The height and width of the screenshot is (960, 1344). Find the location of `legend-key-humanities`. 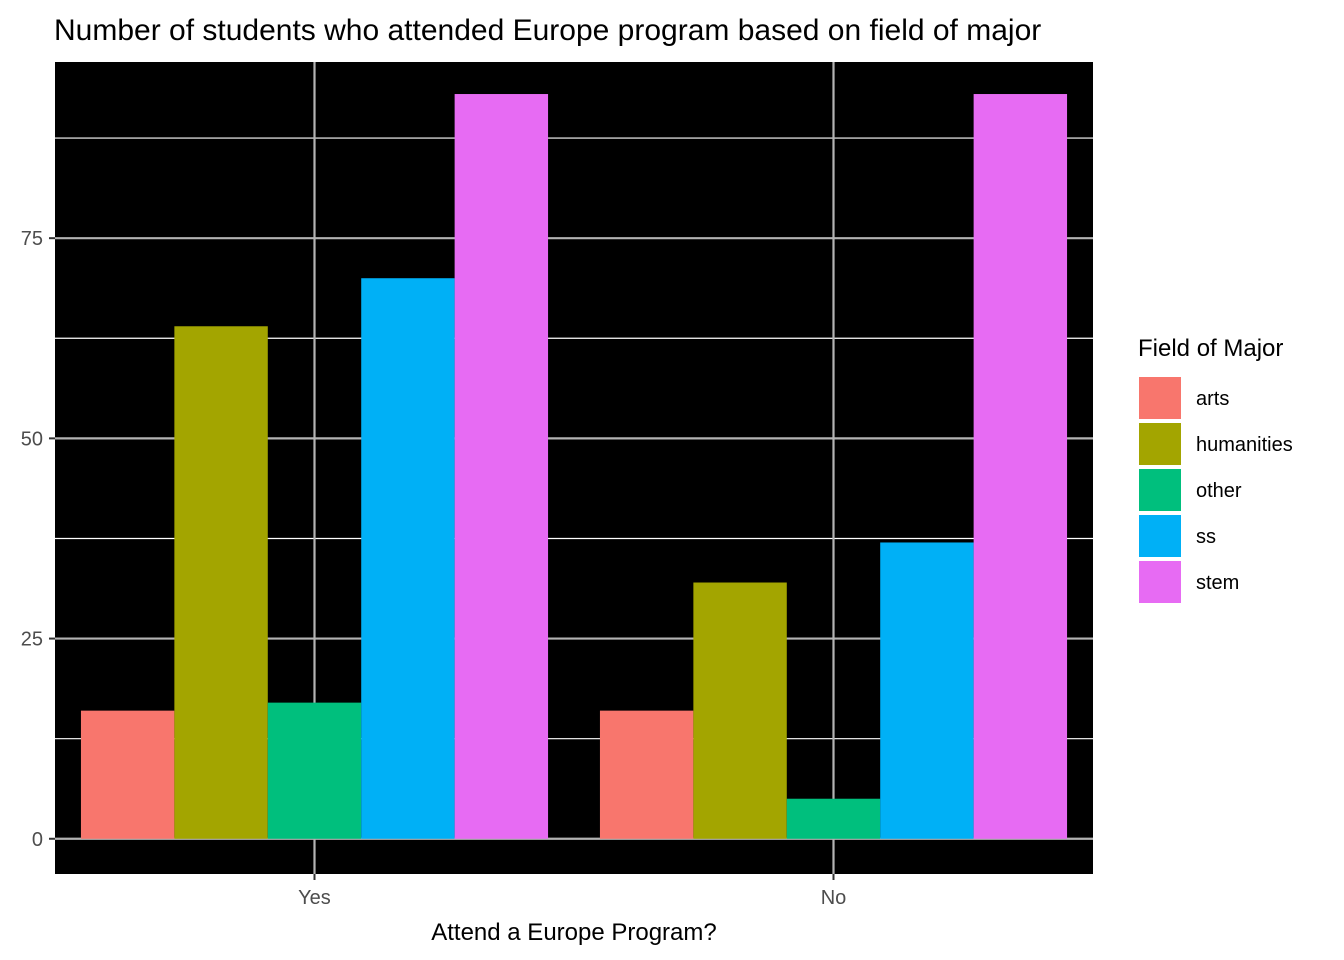

legend-key-humanities is located at coordinates (1160, 444).